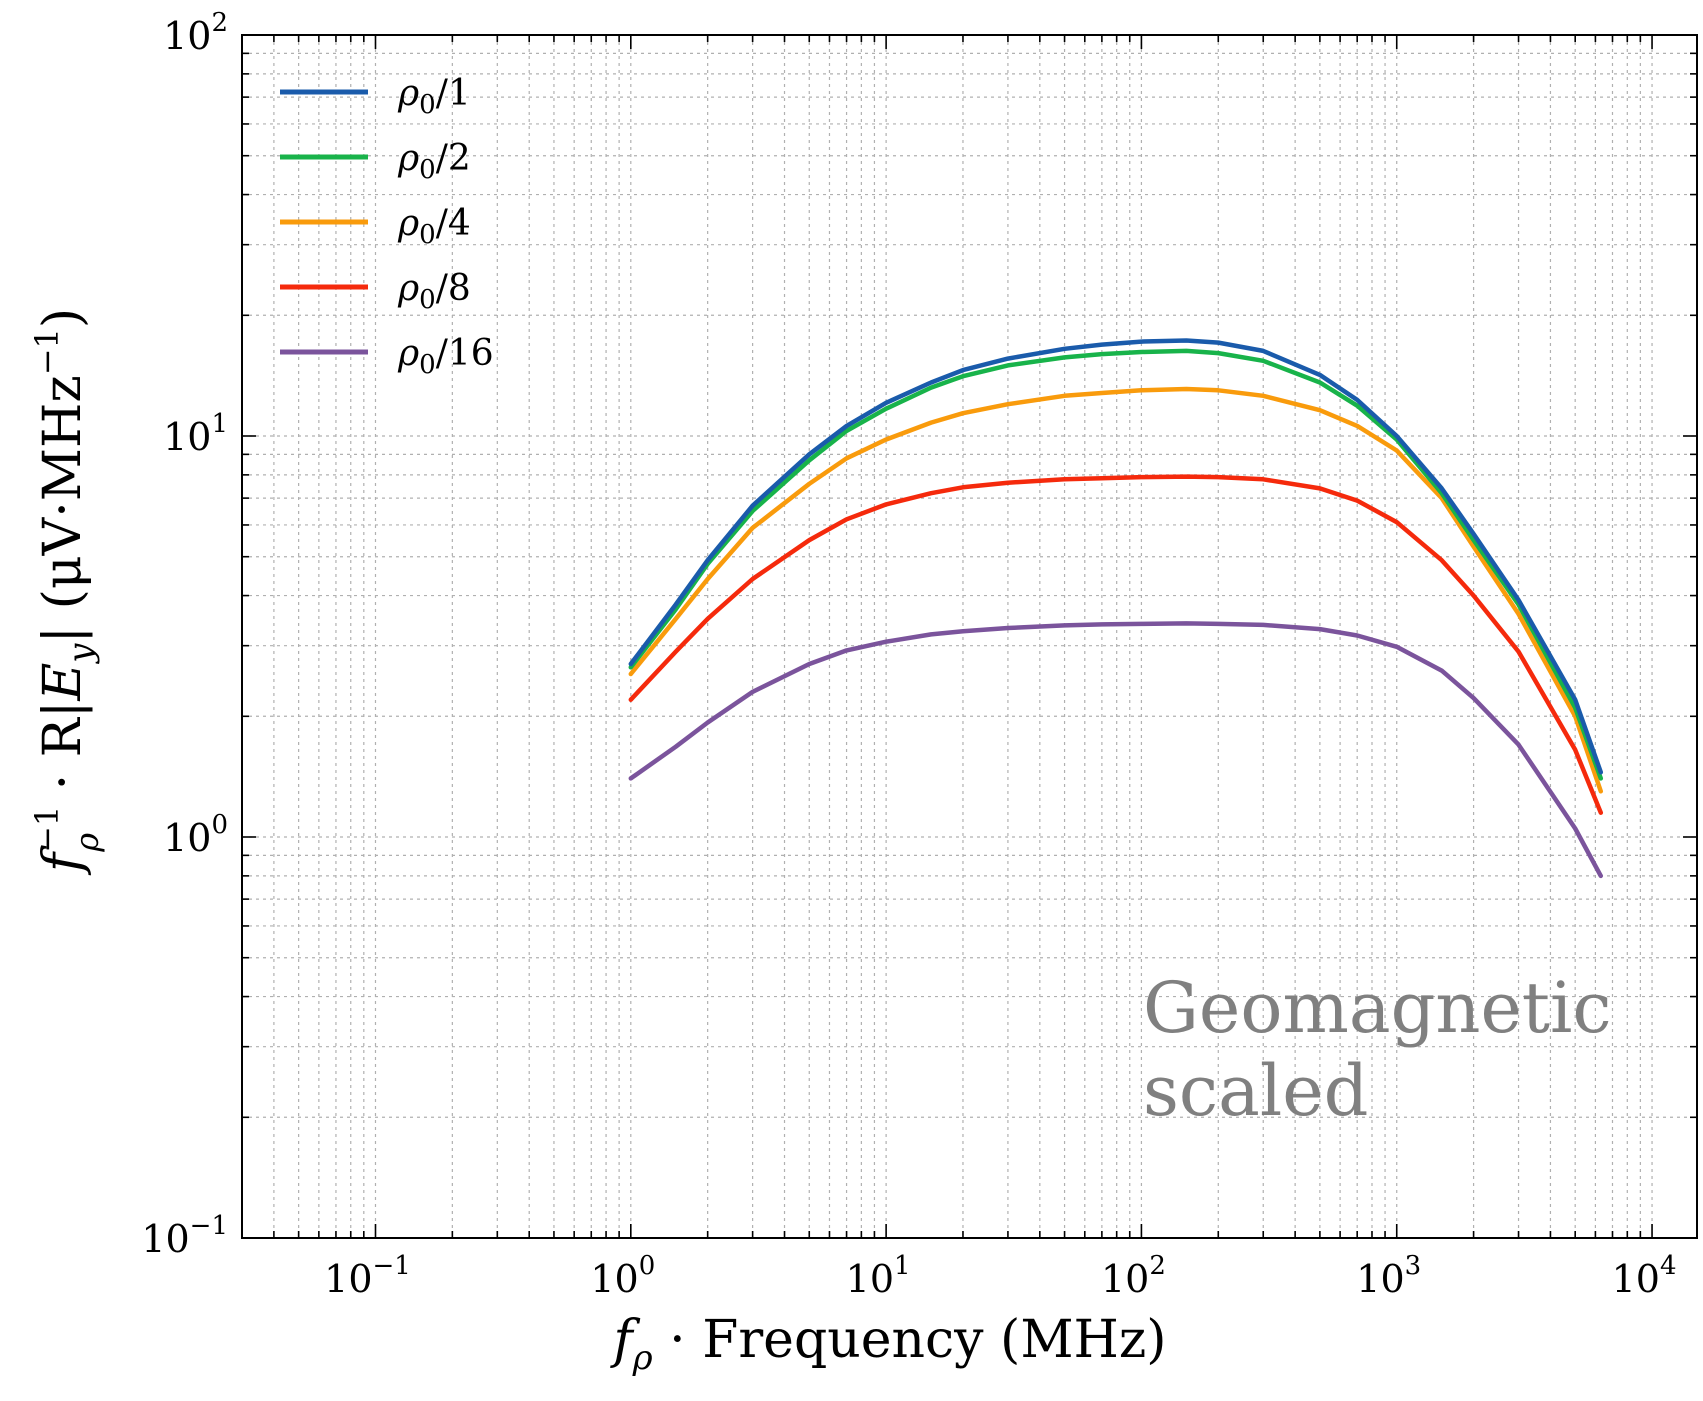  Describe the element at coordinates (219, 23) in the screenshot. I see `y-tick-label-exp: 2` at that location.